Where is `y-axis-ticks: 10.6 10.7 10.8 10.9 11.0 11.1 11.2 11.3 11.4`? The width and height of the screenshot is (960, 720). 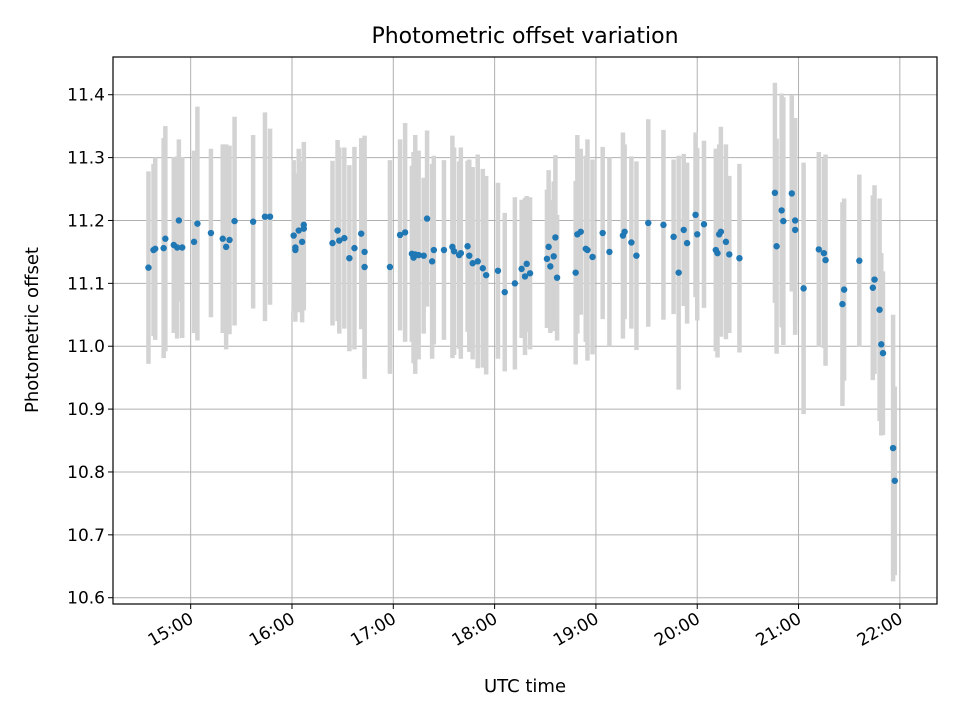 y-axis-ticks: 10.6 10.7 10.8 10.9 11.0 11.1 11.2 11.3 11.4 is located at coordinates (90, 347).